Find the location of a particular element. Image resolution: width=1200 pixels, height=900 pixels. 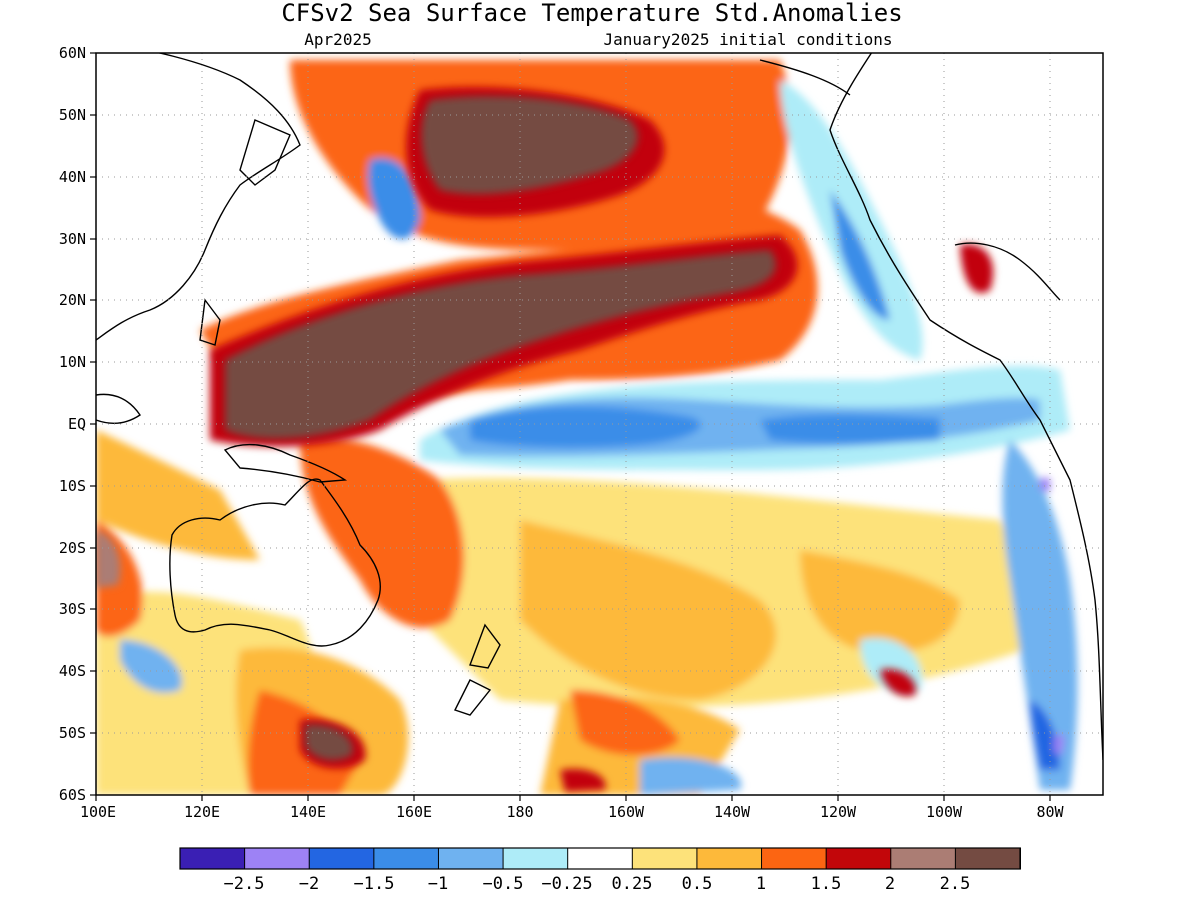

colorbar-label: 0.5 is located at coordinates (697, 884).